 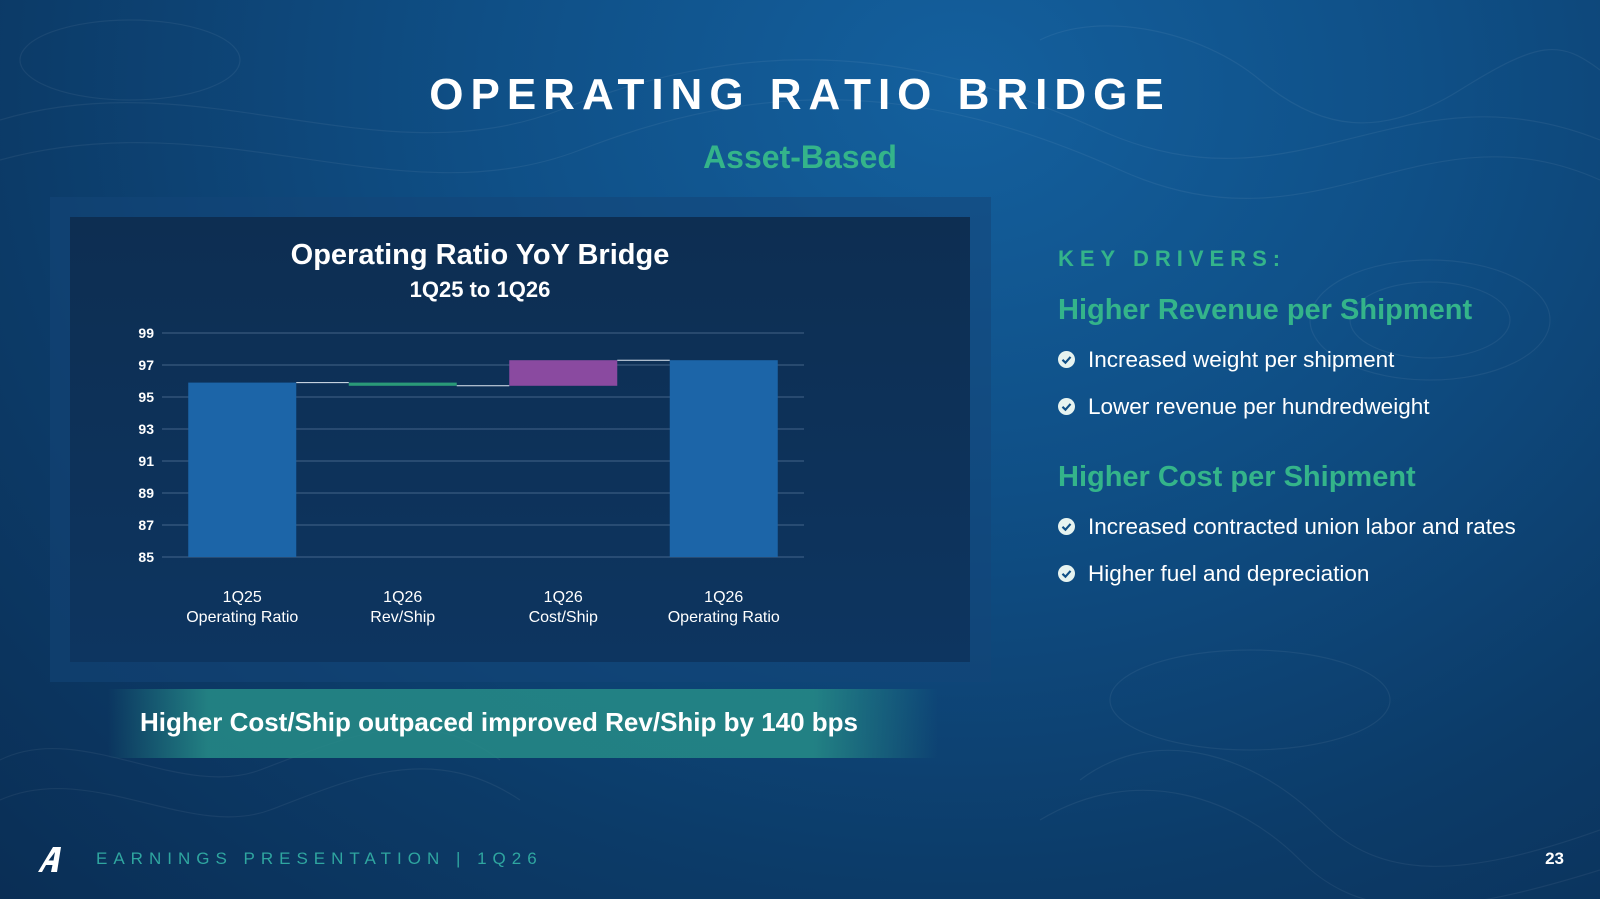 I want to click on y-tick-label: 87, so click(x=146, y=525).